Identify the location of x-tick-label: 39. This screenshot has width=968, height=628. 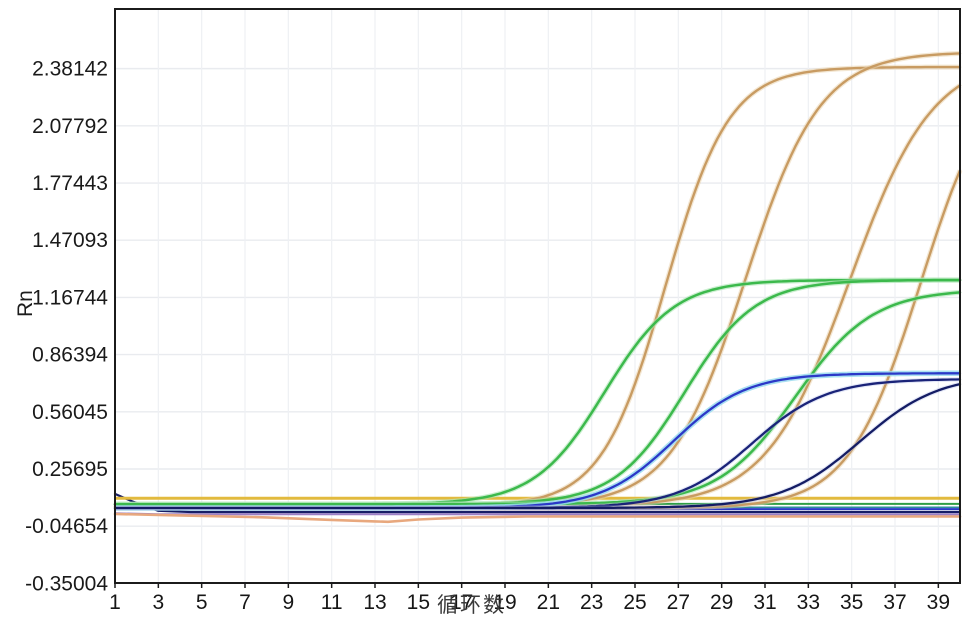
(938, 602).